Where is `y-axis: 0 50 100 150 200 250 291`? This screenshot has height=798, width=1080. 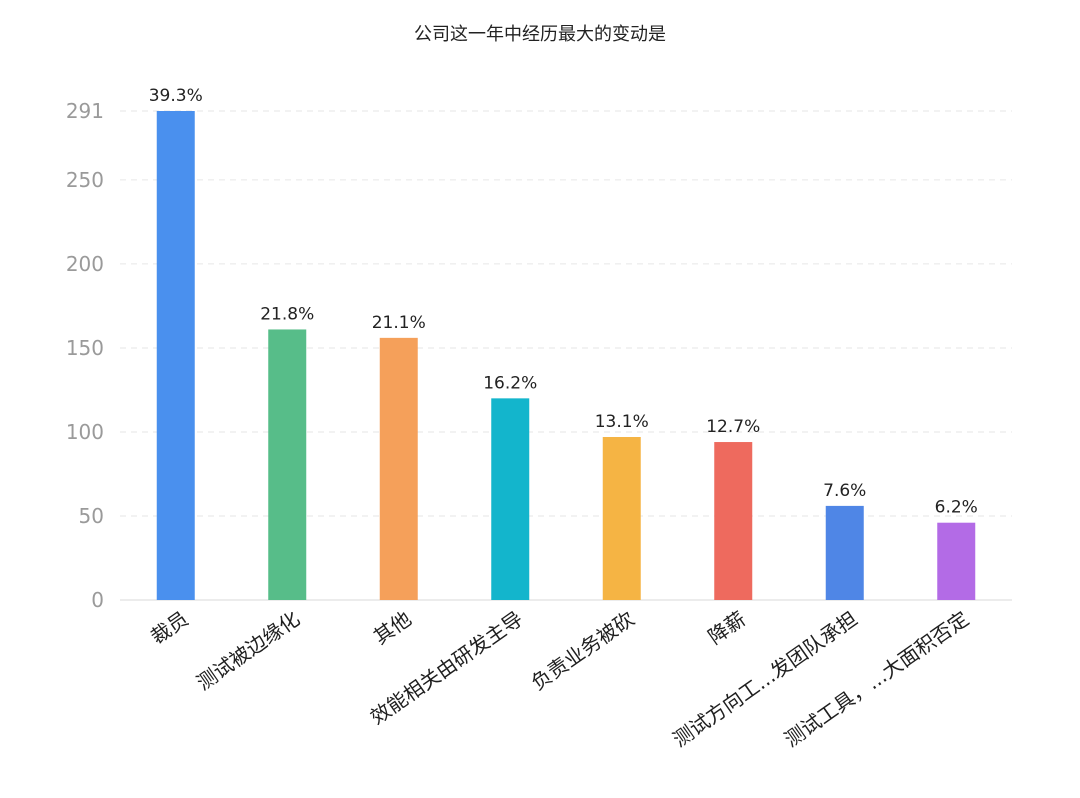 y-axis: 0 50 100 150 200 250 291 is located at coordinates (85, 355).